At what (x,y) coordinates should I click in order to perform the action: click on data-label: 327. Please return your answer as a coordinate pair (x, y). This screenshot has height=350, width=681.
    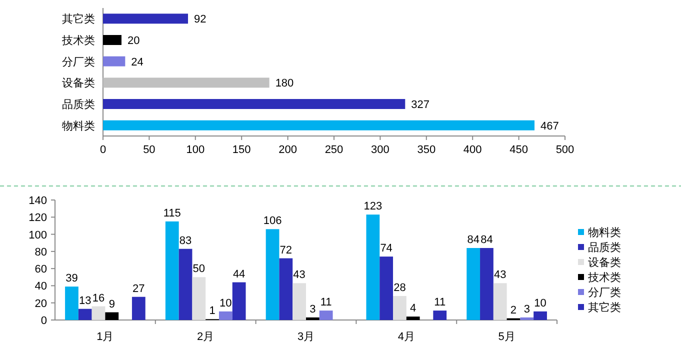
    Looking at the image, I should click on (420, 105).